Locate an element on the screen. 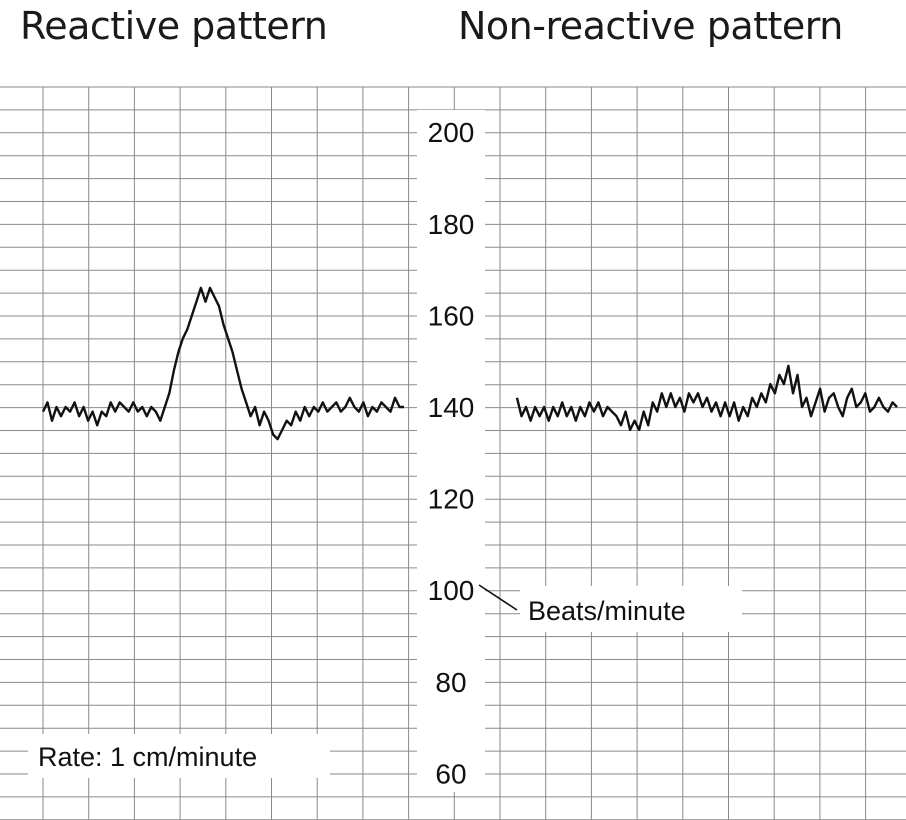 This screenshot has height=820, width=906. non-reactive-trace-line is located at coordinates (706, 398).